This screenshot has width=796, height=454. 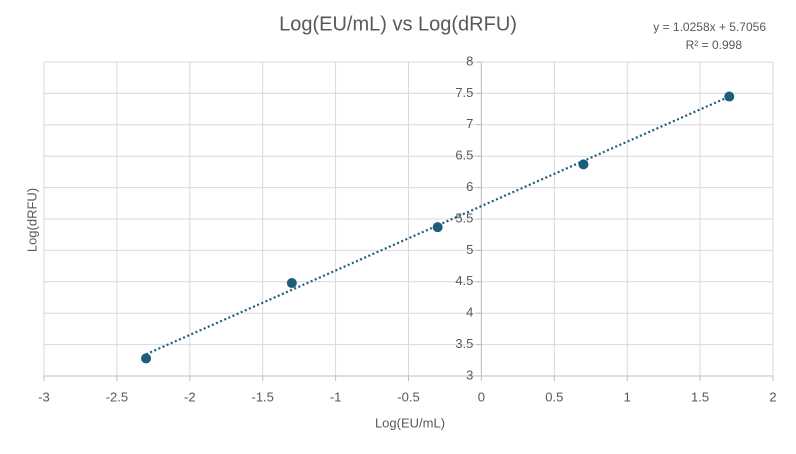 What do you see at coordinates (772, 396) in the screenshot?
I see `x-tick-label: 2` at bounding box center [772, 396].